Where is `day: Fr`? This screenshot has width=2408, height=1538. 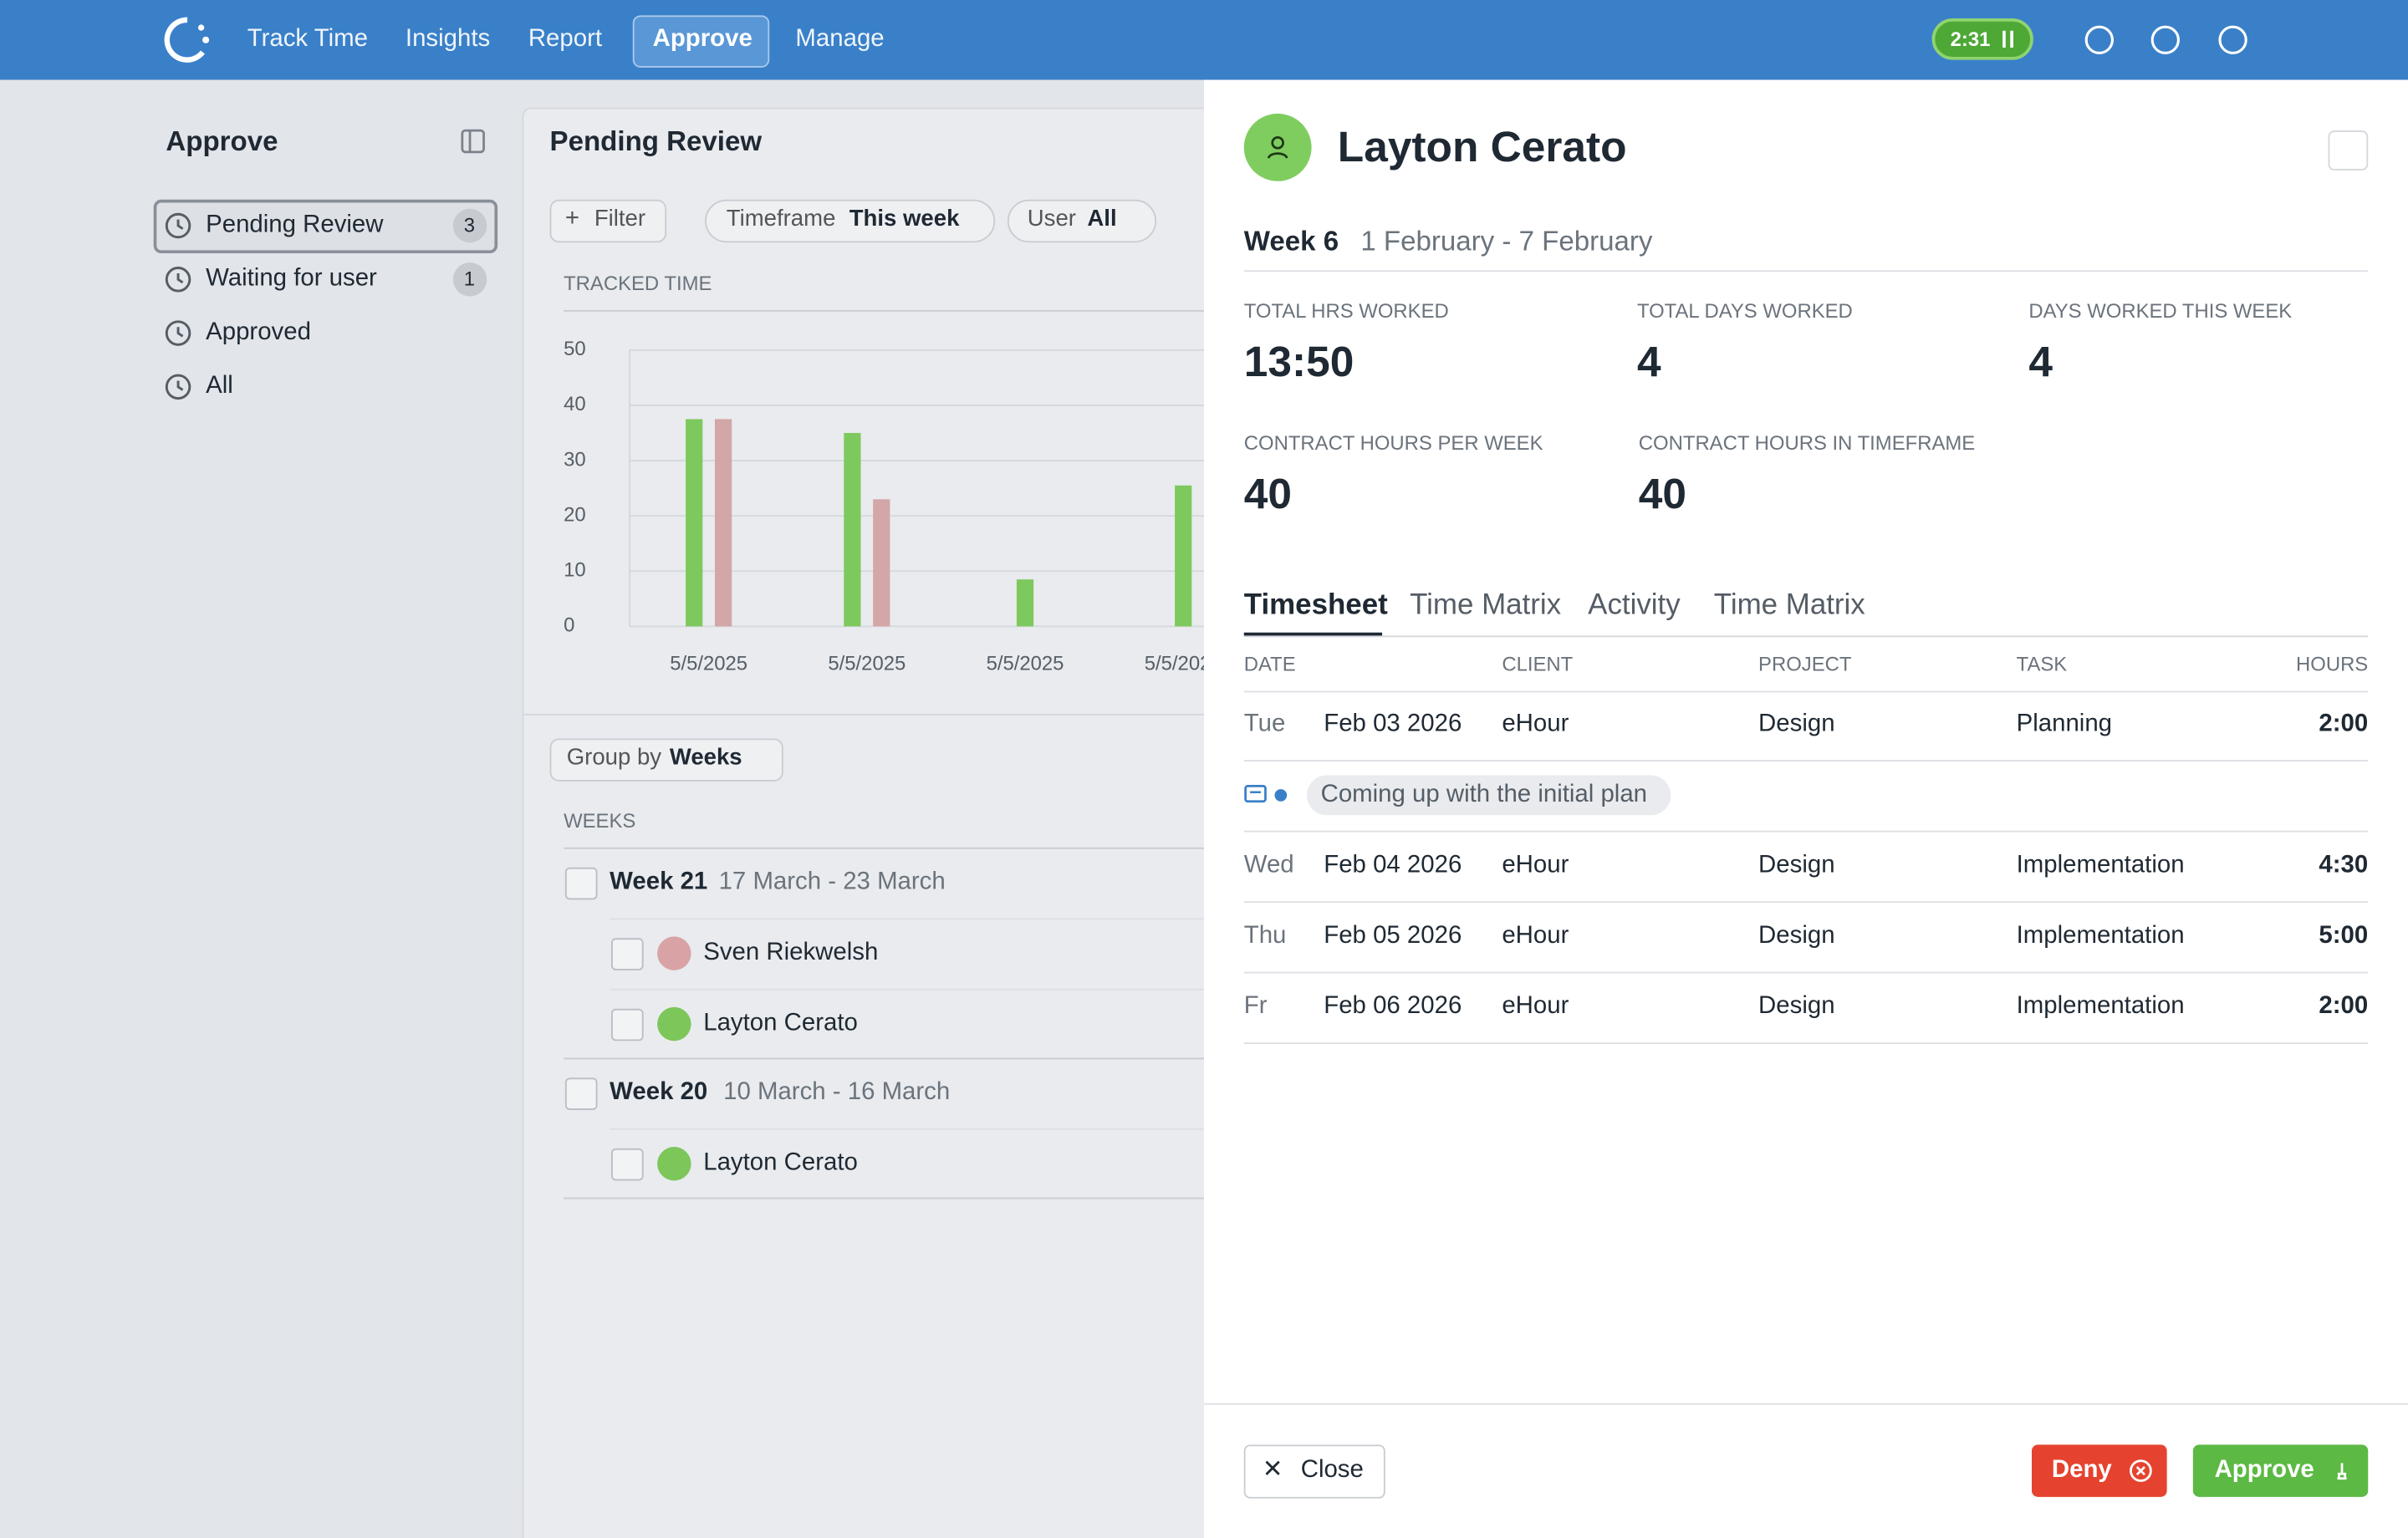 day: Fr is located at coordinates (1256, 1007).